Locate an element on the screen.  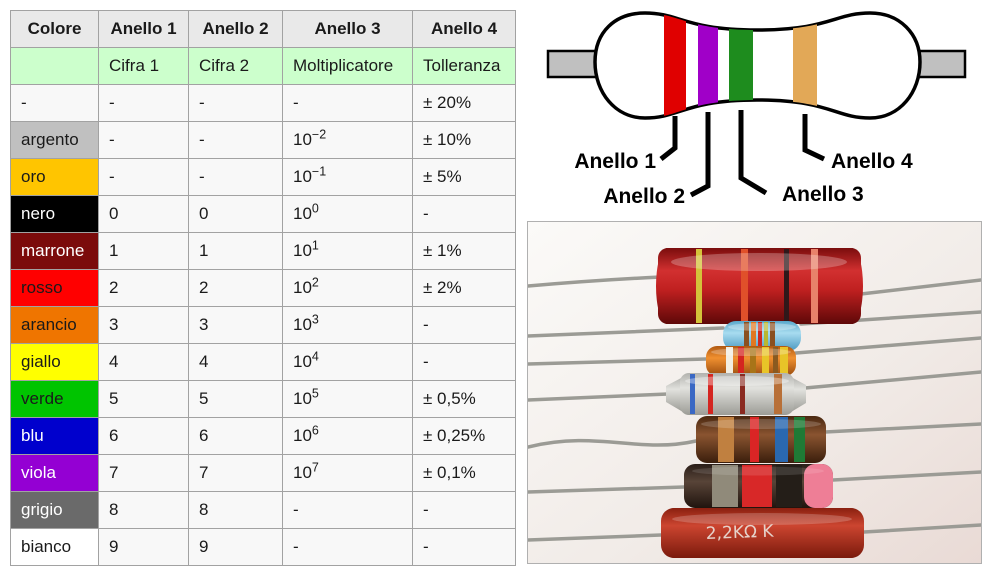
table-row: argento - -10−2 ± 10% is located at coordinates (263, 140).